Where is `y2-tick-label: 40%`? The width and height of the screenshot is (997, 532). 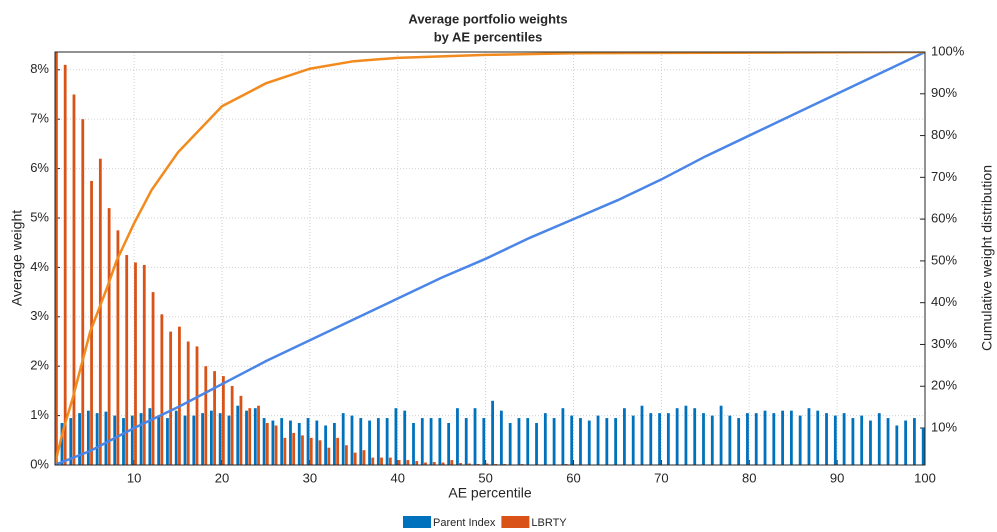 y2-tick-label: 40% is located at coordinates (944, 301).